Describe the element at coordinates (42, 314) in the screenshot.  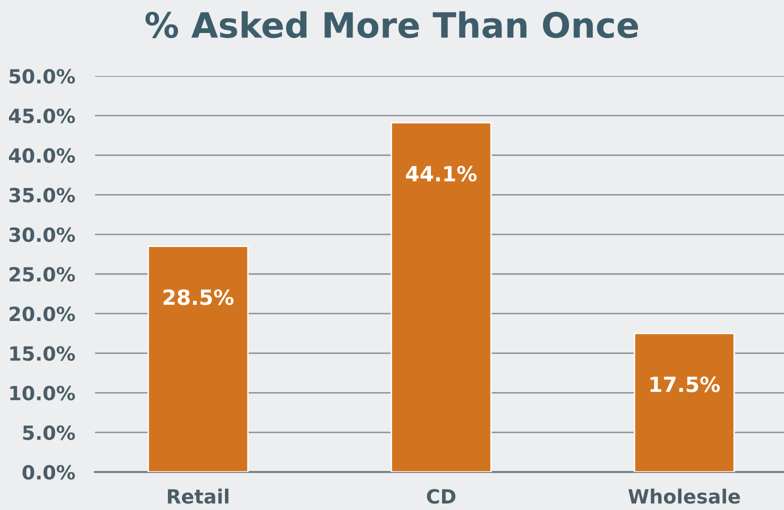
I see `y-tick-label: 20.0%` at that location.